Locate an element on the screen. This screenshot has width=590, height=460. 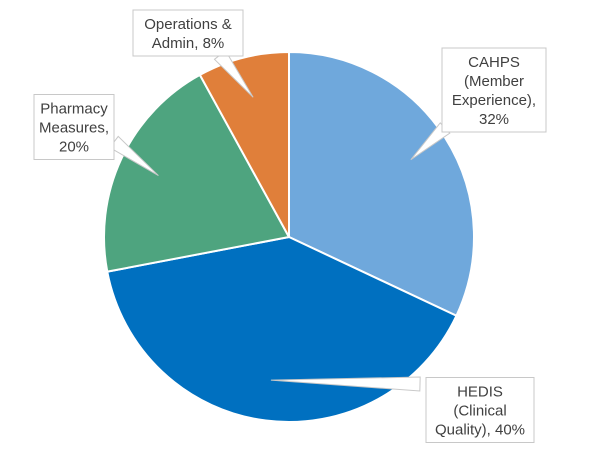
data-label-line: (Clinical is located at coordinates (479, 411).